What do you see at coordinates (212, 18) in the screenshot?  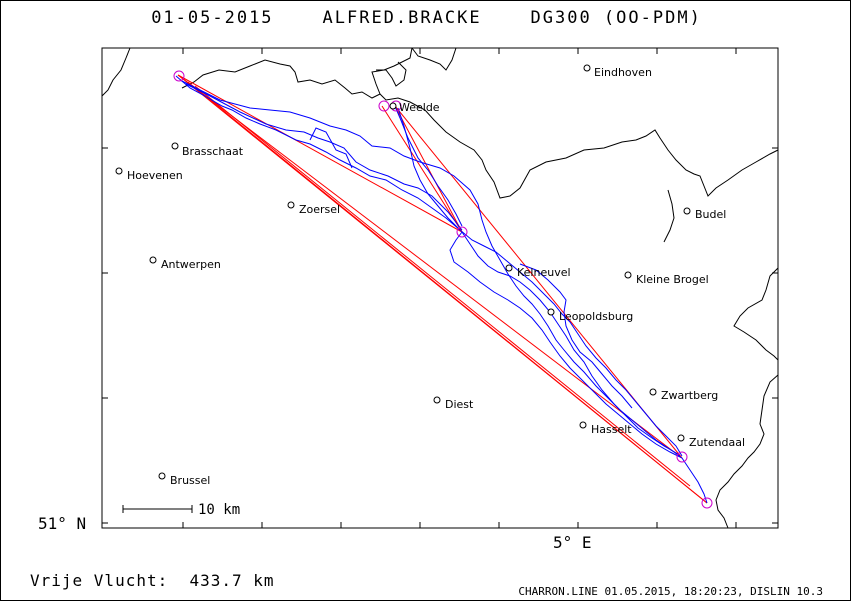 I see `flight-date: 01-05-2015` at bounding box center [212, 18].